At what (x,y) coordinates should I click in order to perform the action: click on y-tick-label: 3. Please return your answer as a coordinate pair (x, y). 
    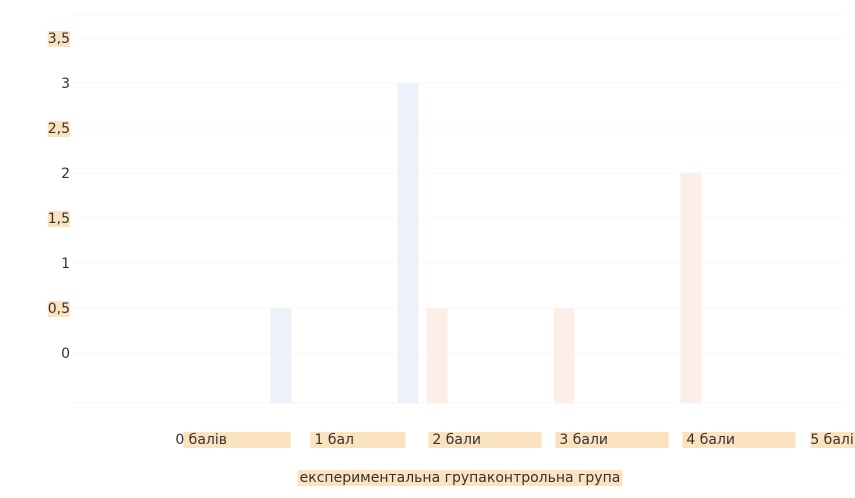
    Looking at the image, I should click on (65, 84).